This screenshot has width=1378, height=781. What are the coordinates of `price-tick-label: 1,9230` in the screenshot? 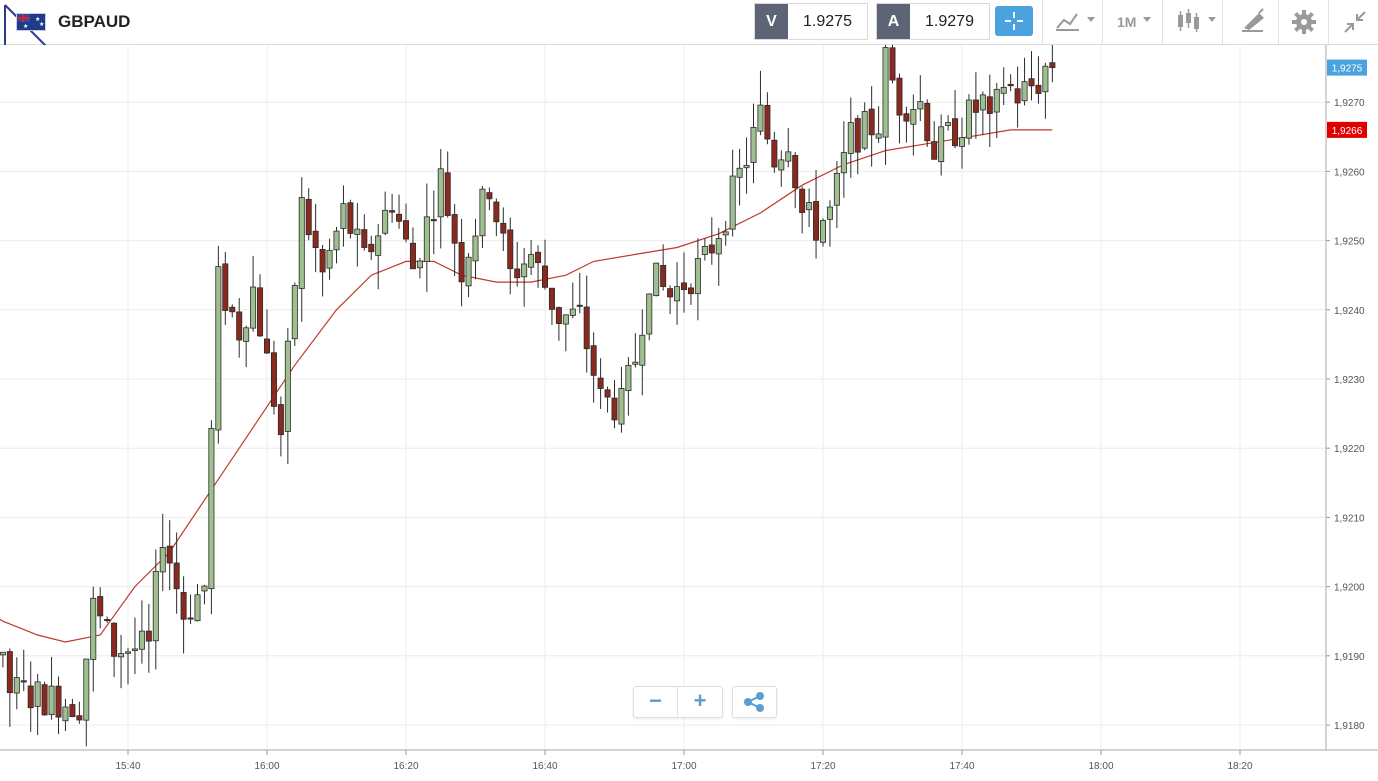 It's located at (1349, 380).